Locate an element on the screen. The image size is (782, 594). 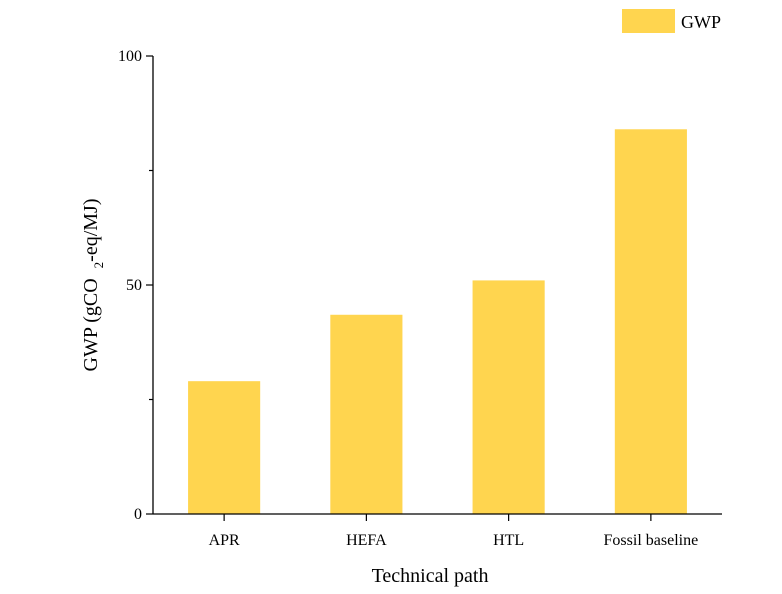
bar-fossil-baseline is located at coordinates (650, 321).